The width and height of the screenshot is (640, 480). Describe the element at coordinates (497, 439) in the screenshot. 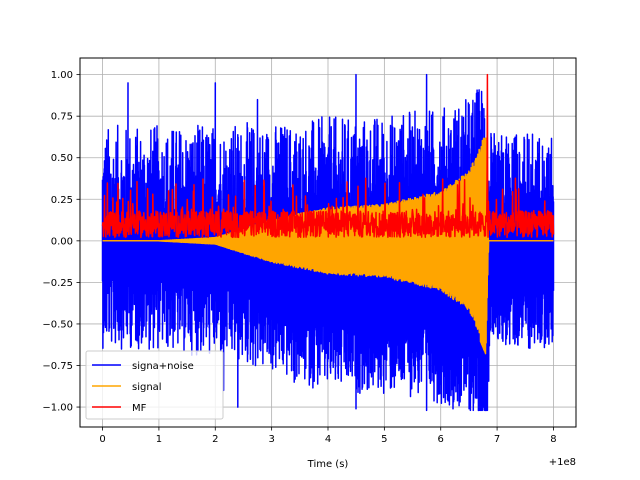

I see `x-tick-label: 7` at that location.